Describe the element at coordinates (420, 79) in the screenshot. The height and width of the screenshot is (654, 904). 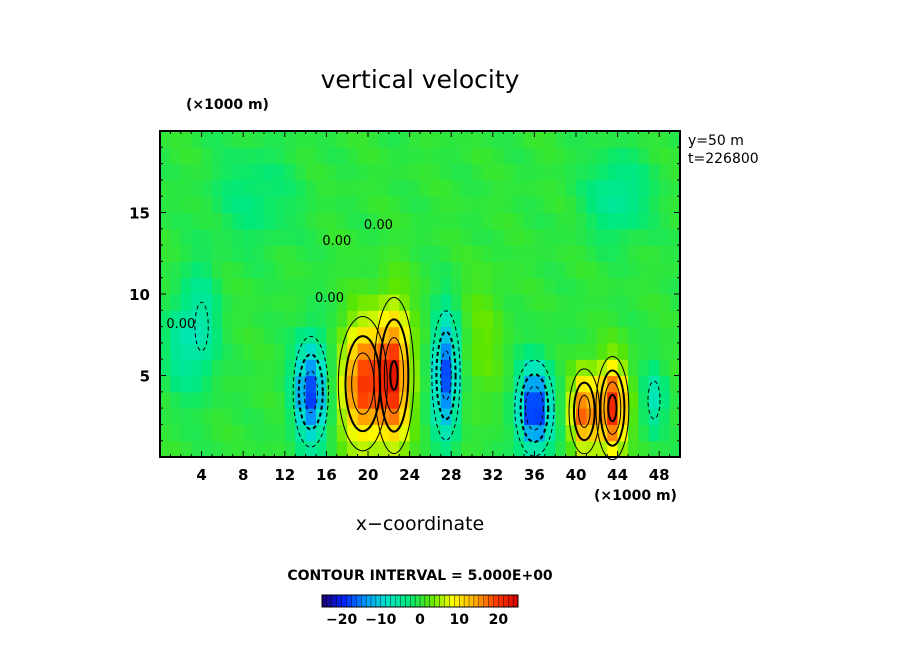
I see `chart-title: vertical velocity` at that location.